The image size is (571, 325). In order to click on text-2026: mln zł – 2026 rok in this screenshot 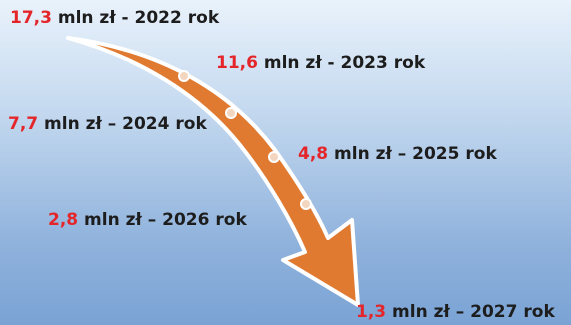, I will do `click(162, 220)`.